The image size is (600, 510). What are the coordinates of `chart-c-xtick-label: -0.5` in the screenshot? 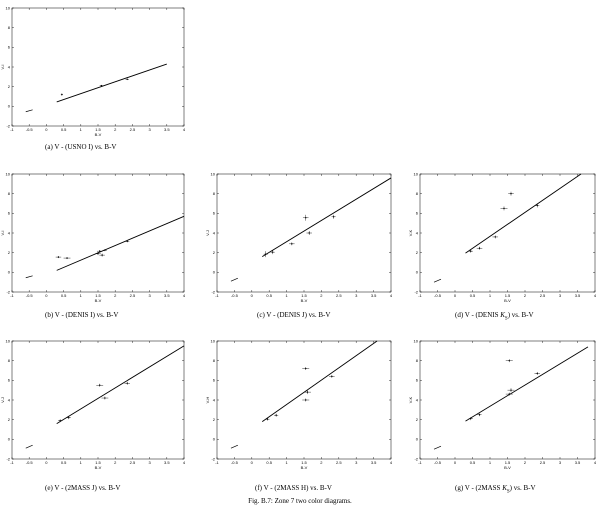 It's located at (235, 295).